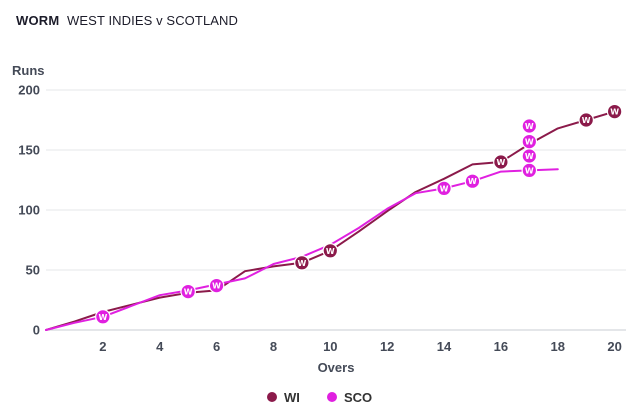 This screenshot has width=640, height=414. Describe the element at coordinates (273, 346) in the screenshot. I see `x-tick-label: 8` at that location.